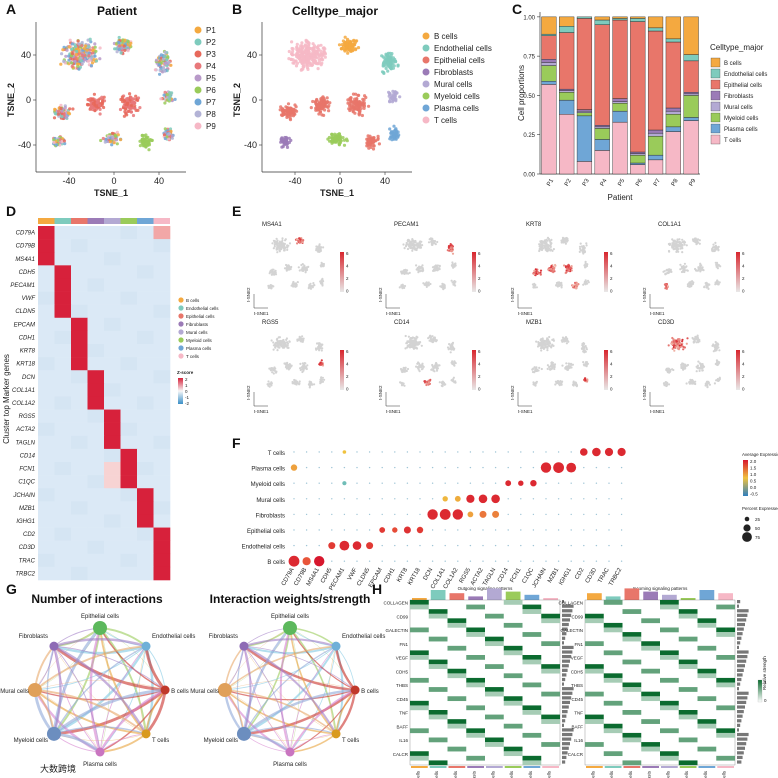 This screenshot has height=778, width=778. Describe the element at coordinates (25, 312) in the screenshot. I see `d-gene-label: CLDN5` at that location.